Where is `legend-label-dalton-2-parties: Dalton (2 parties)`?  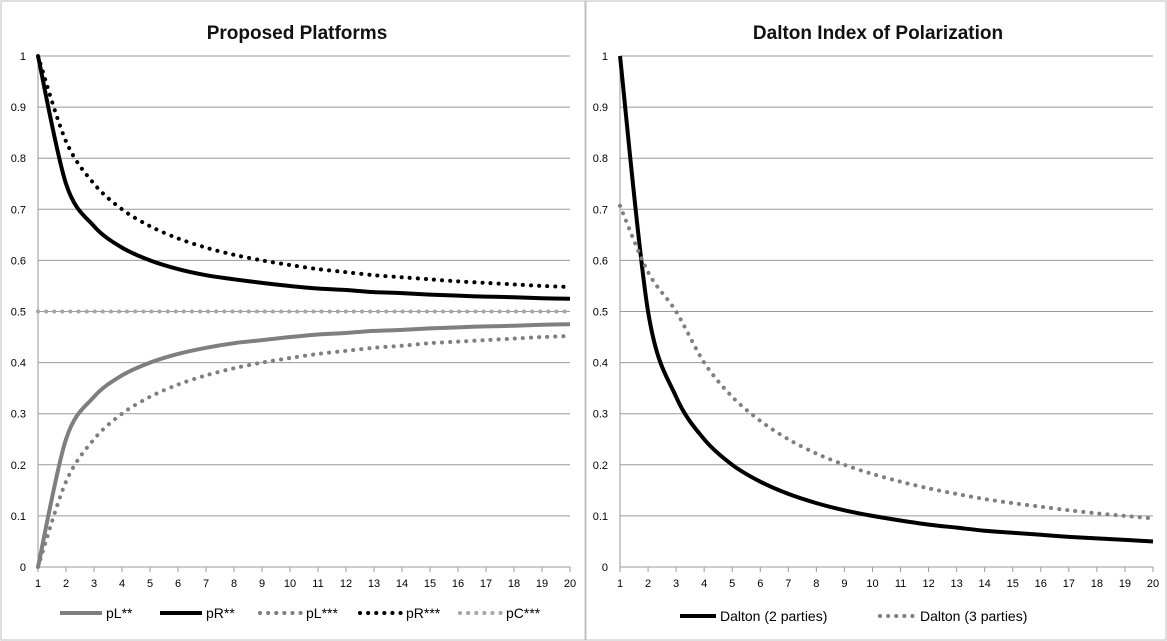
legend-label-dalton-2-parties: Dalton (2 parties) is located at coordinates (773, 616).